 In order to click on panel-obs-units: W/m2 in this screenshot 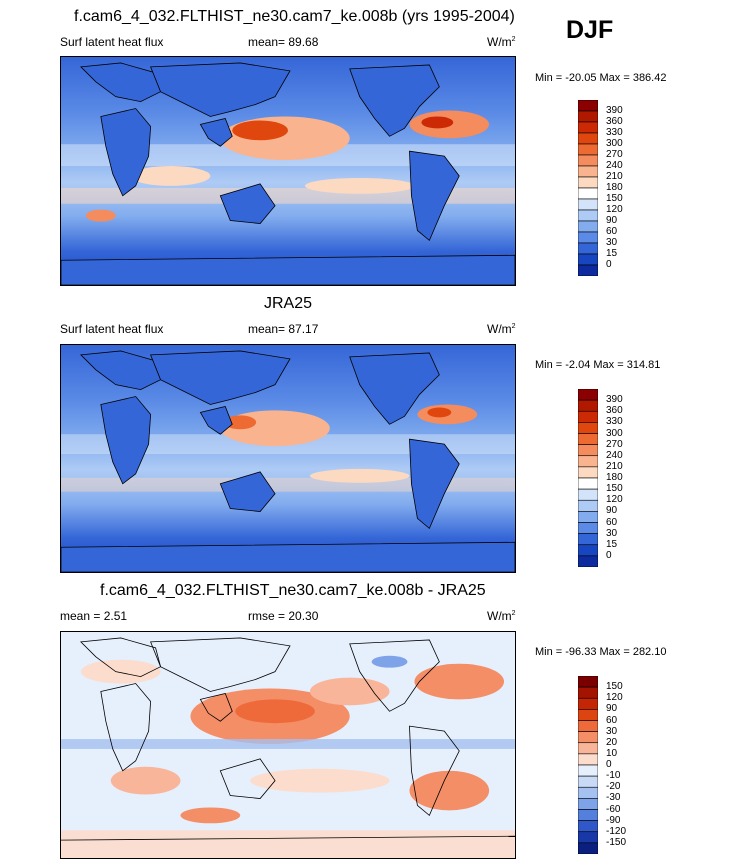, I will do `click(501, 329)`.